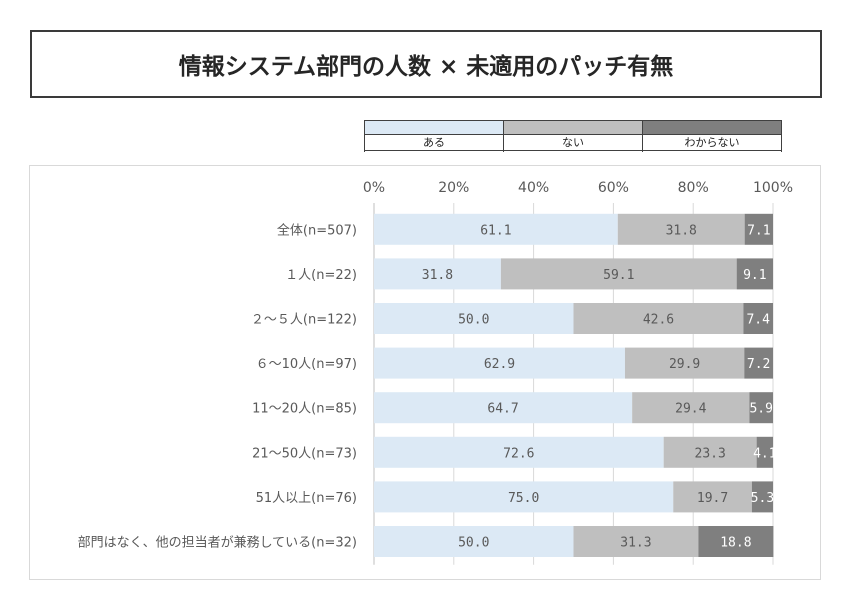 This screenshot has width=850, height=605. Describe the element at coordinates (306, 364) in the screenshot. I see `category-label: ６～10人(n=97)` at that location.